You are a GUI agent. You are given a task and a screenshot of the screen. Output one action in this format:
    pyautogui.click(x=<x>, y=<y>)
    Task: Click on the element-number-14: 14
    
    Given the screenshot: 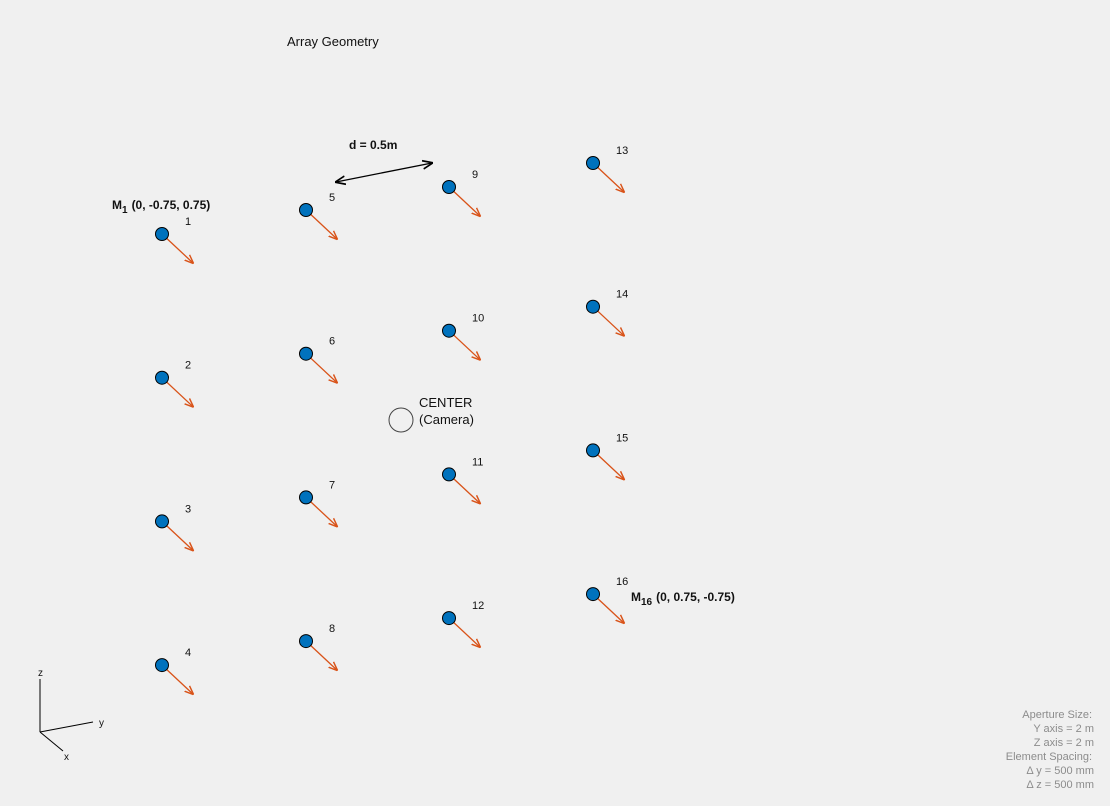 What is the action you would take?
    pyautogui.click(x=622, y=295)
    